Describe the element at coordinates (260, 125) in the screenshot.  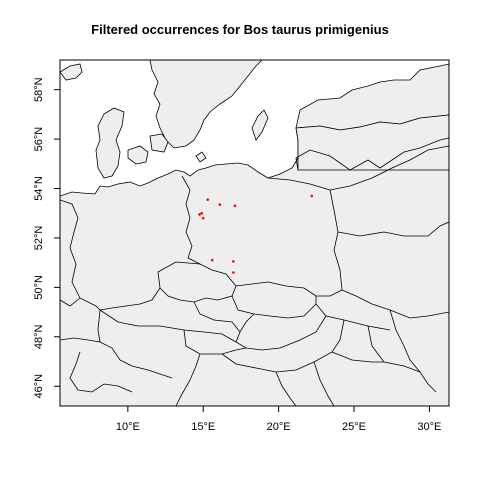
I see `gotland` at that location.